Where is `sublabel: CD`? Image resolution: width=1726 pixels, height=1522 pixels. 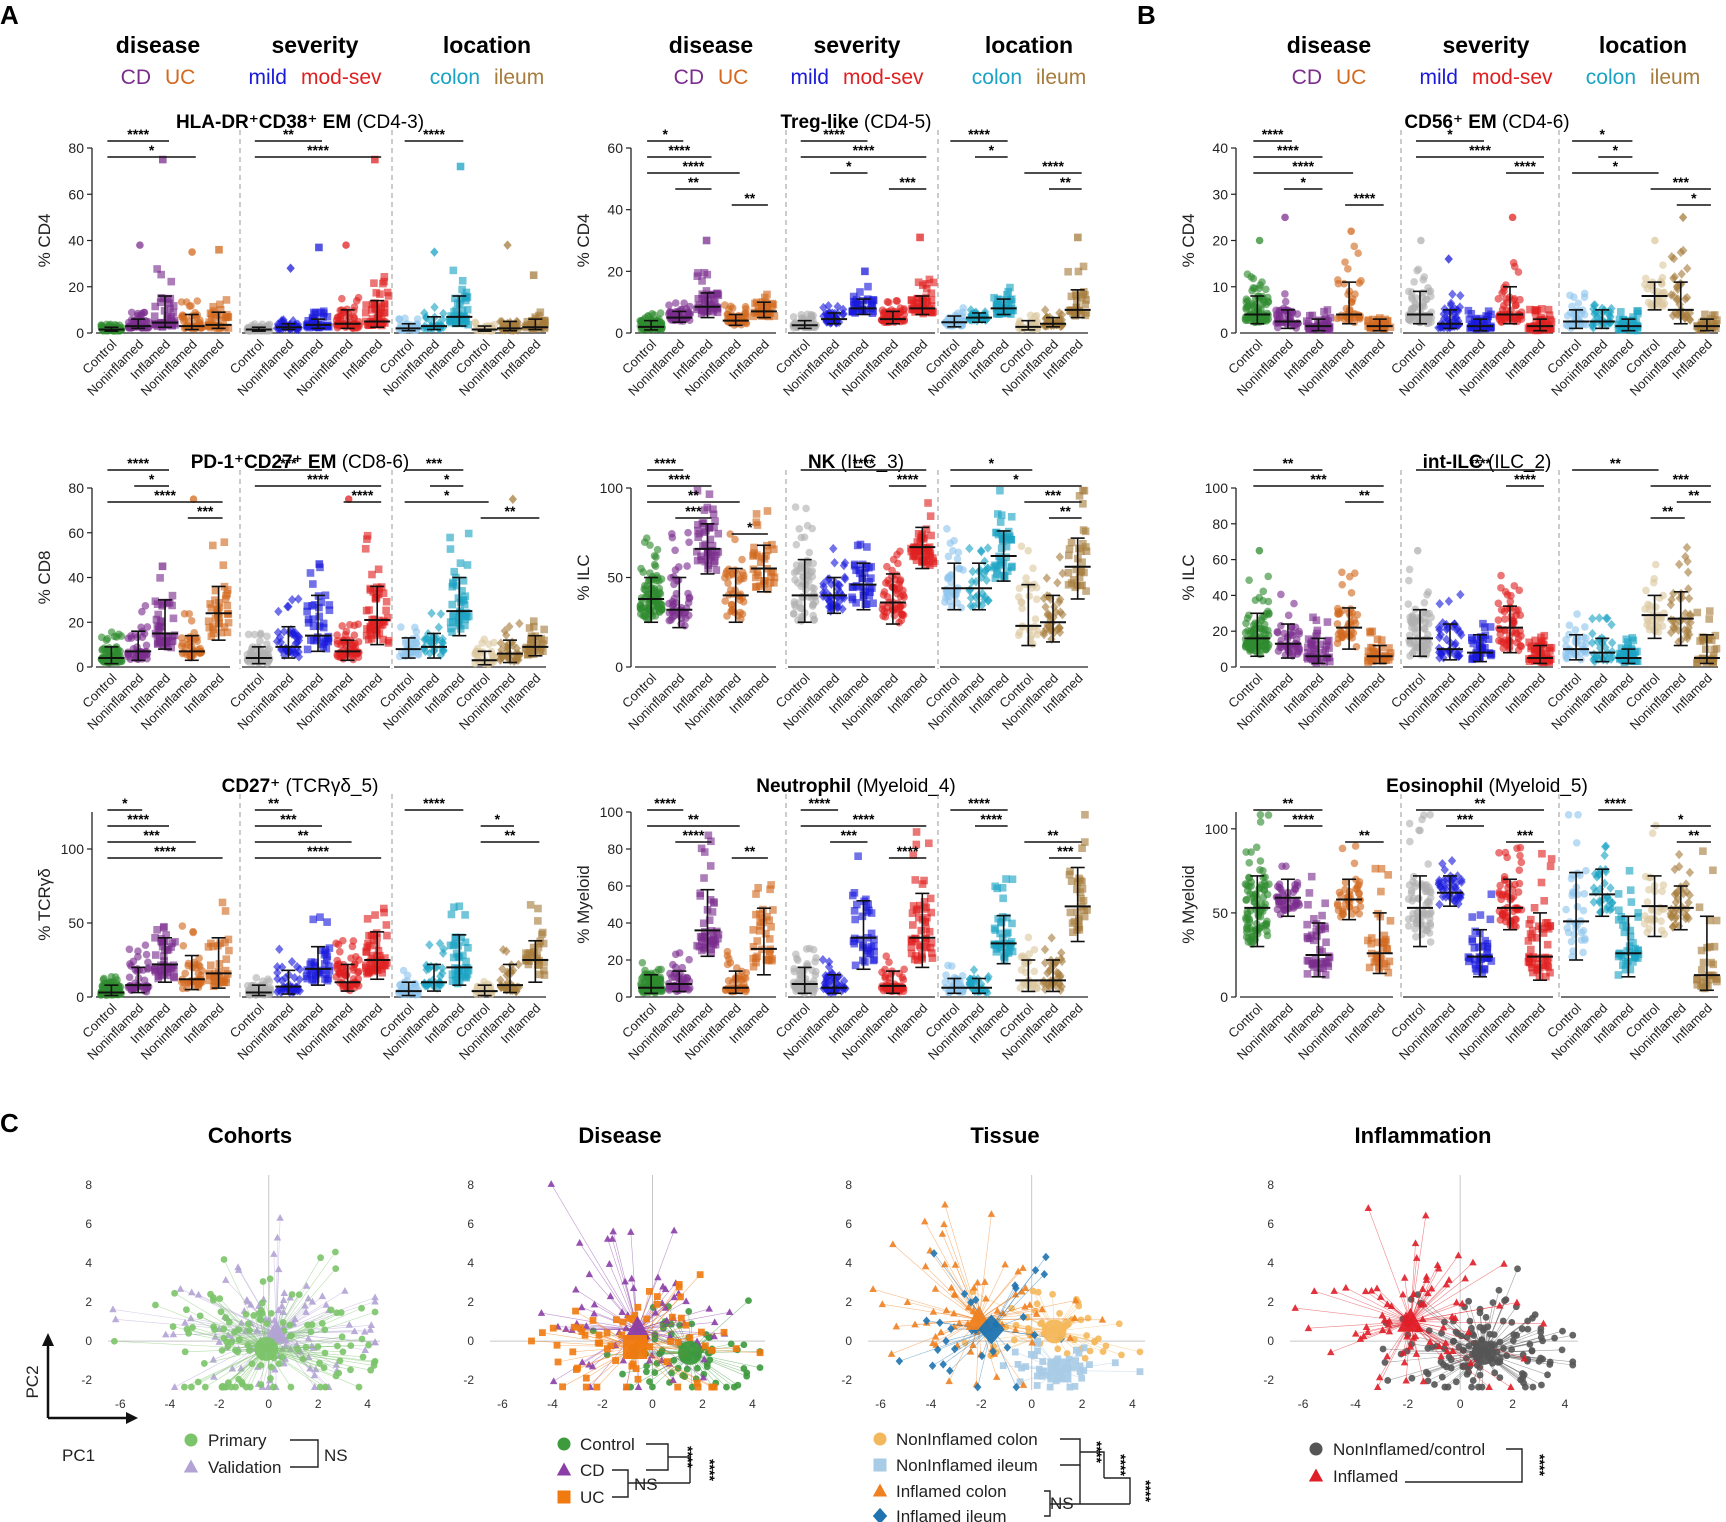 sublabel: CD is located at coordinates (689, 77).